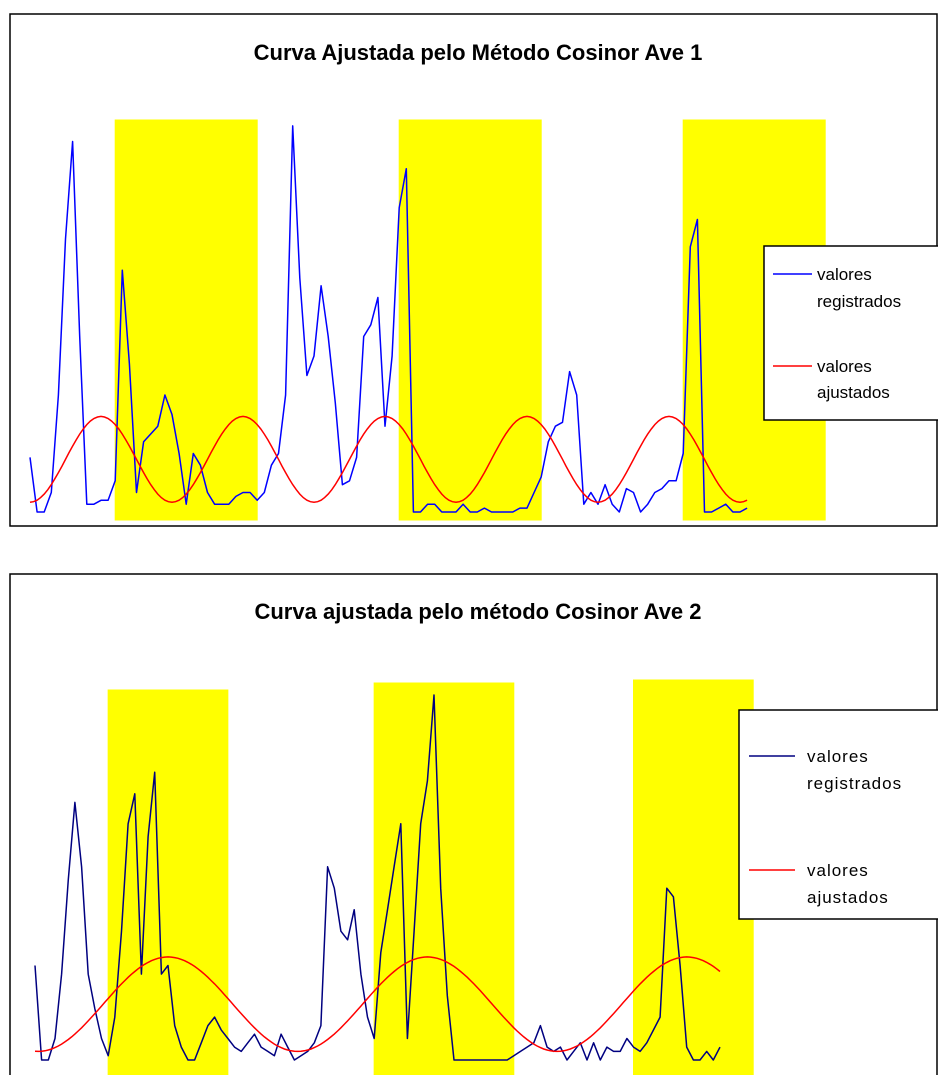 The height and width of the screenshot is (1075, 938). Describe the element at coordinates (854, 783) in the screenshot. I see `legend-2-registered-label-2: registrados` at that location.